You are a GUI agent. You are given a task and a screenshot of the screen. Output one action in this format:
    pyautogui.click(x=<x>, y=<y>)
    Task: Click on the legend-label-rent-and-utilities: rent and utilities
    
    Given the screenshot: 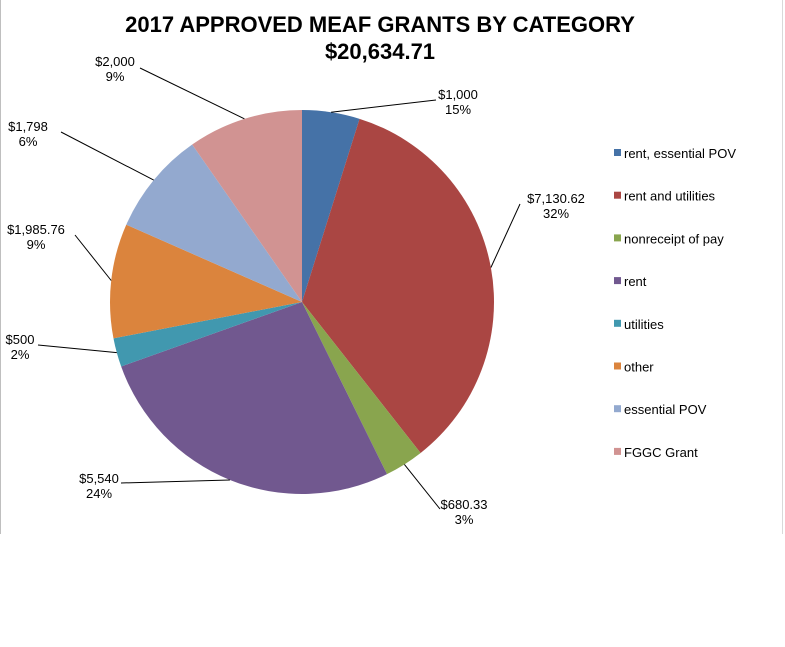 What is the action you would take?
    pyautogui.click(x=670, y=196)
    